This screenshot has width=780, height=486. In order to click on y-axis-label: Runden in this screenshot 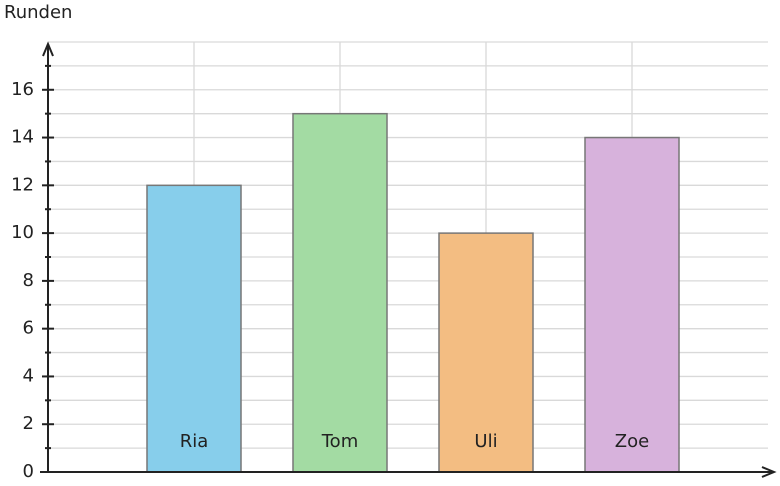, I will do `click(38, 12)`.